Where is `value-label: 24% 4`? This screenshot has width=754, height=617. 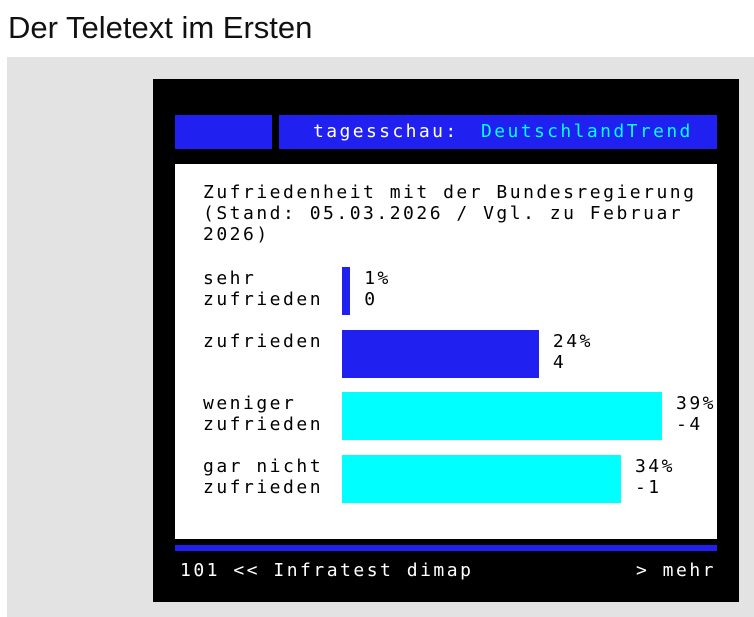 value-label: 24% 4 is located at coordinates (572, 351).